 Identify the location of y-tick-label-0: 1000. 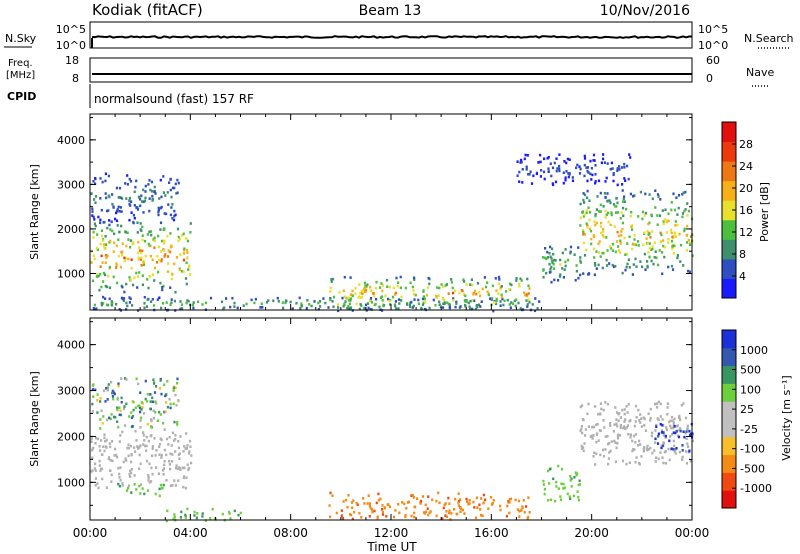
(71, 482).